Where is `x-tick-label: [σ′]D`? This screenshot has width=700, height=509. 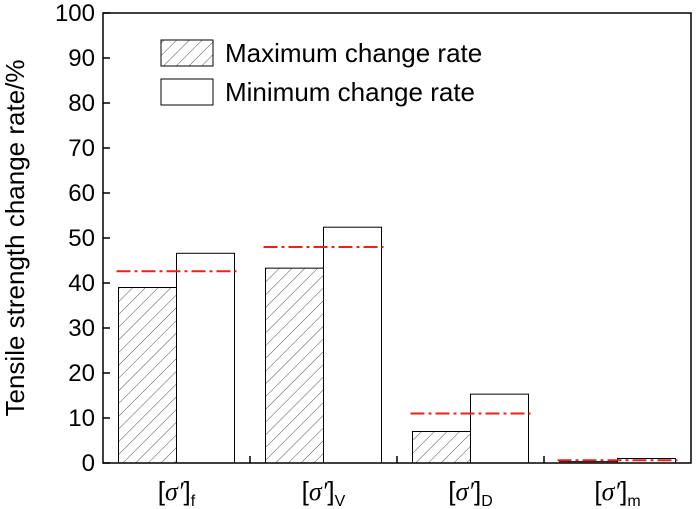 x-tick-label: [σ′]D is located at coordinates (470, 492).